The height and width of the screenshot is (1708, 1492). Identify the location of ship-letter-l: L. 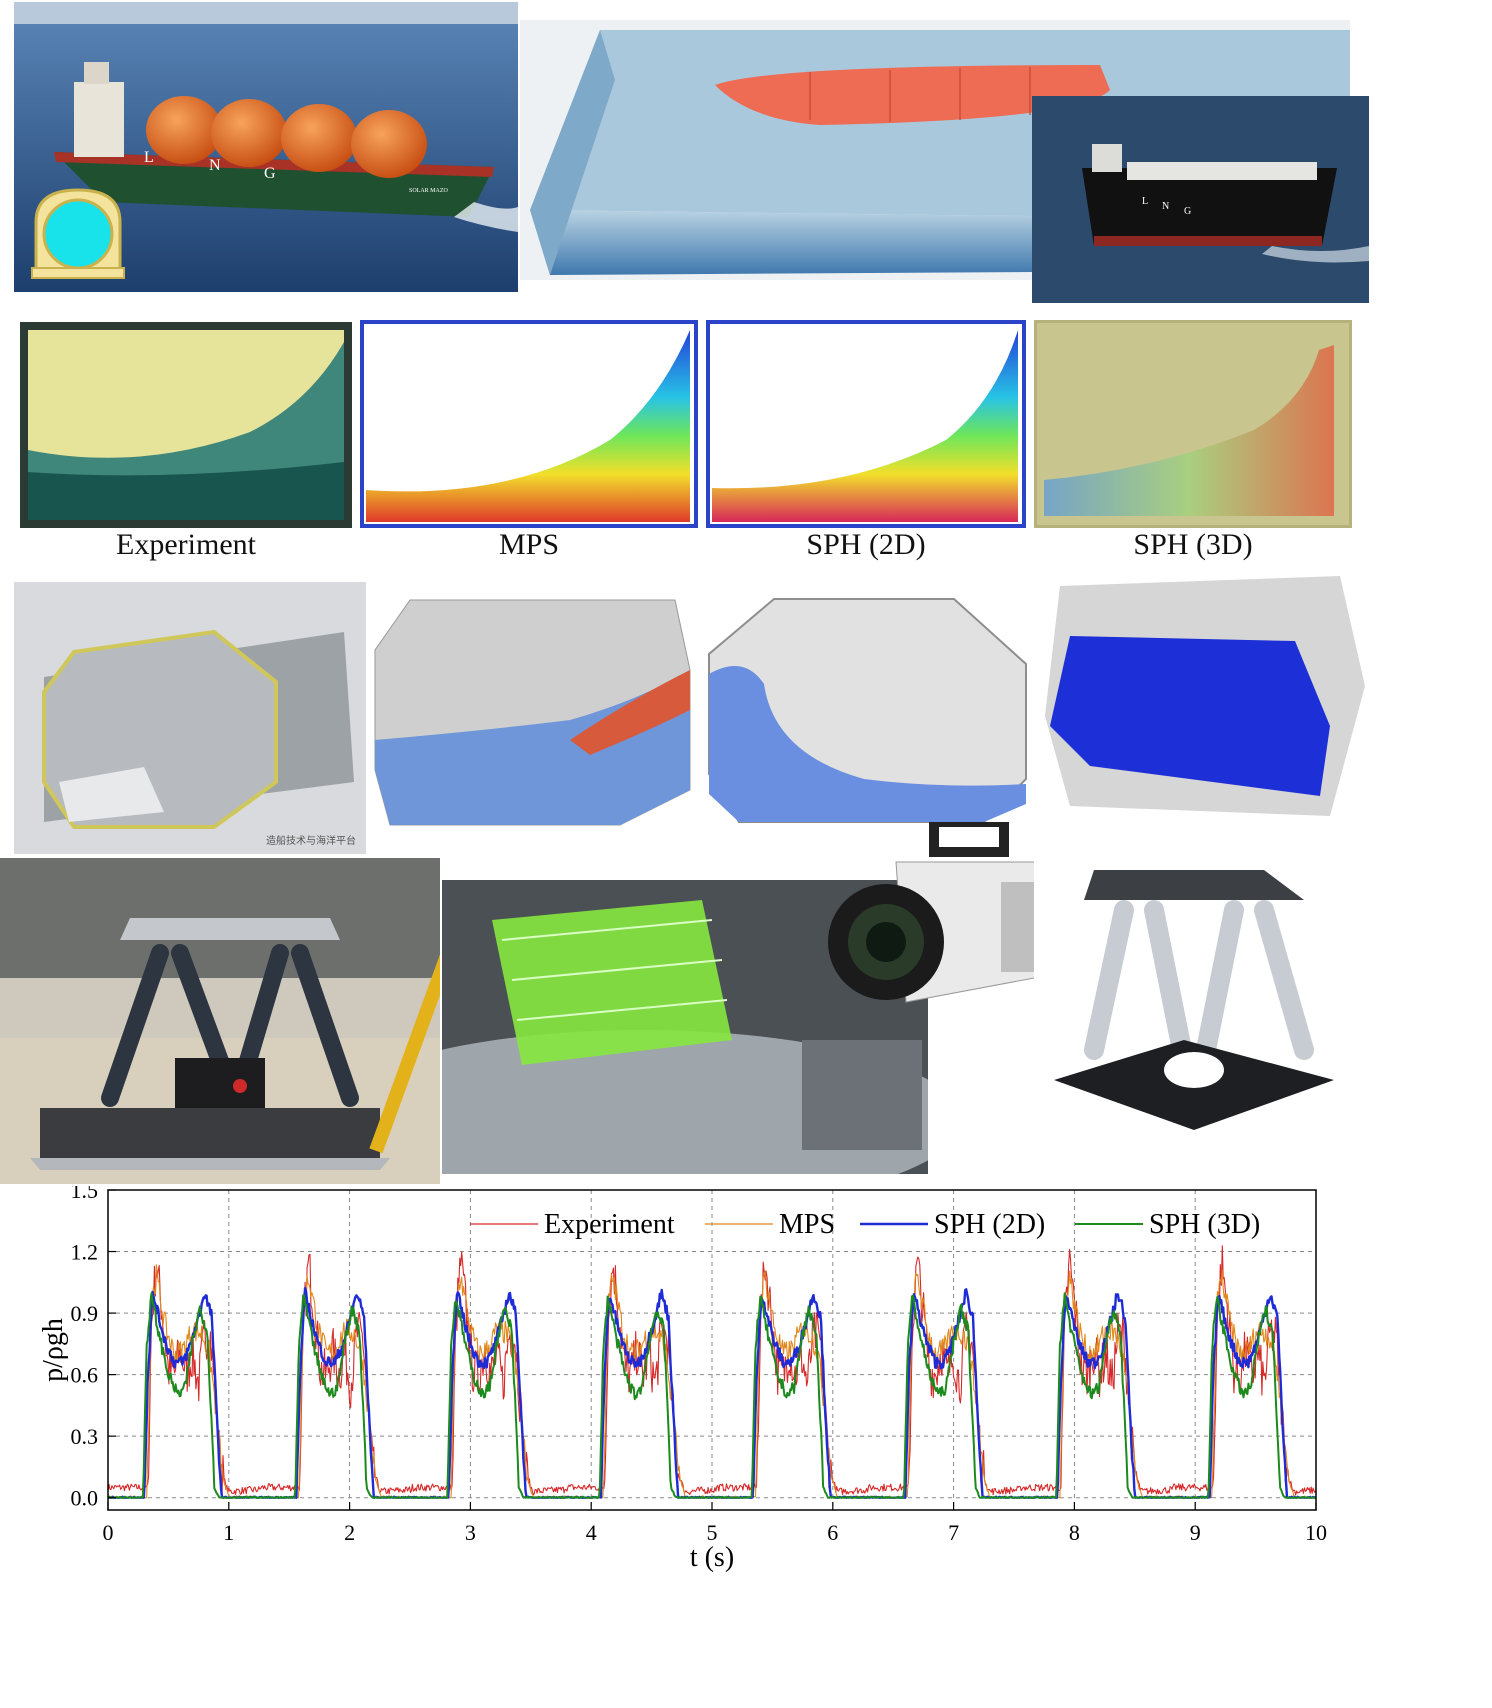
(149, 157).